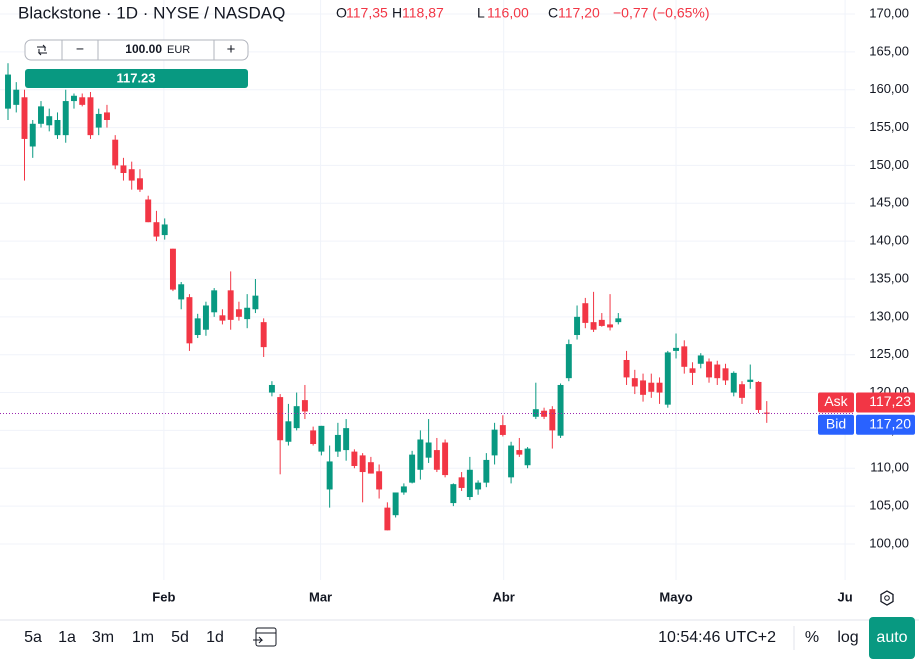 This screenshot has height=667, width=919. Describe the element at coordinates (889, 240) in the screenshot. I see `y-tick-label: 140,00` at that location.